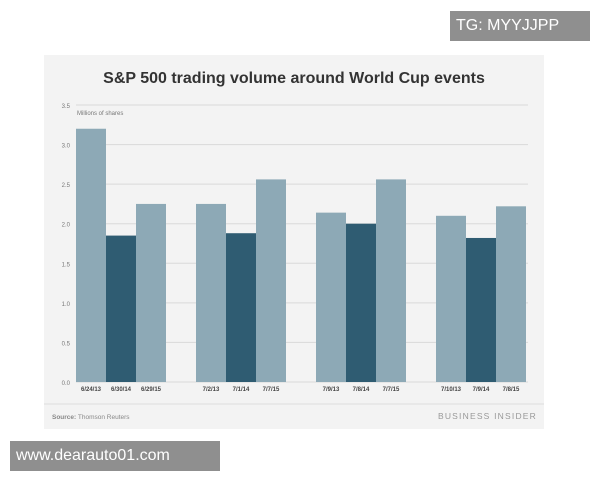  I want to click on y-axis-label: Millions of shares, so click(100, 114).